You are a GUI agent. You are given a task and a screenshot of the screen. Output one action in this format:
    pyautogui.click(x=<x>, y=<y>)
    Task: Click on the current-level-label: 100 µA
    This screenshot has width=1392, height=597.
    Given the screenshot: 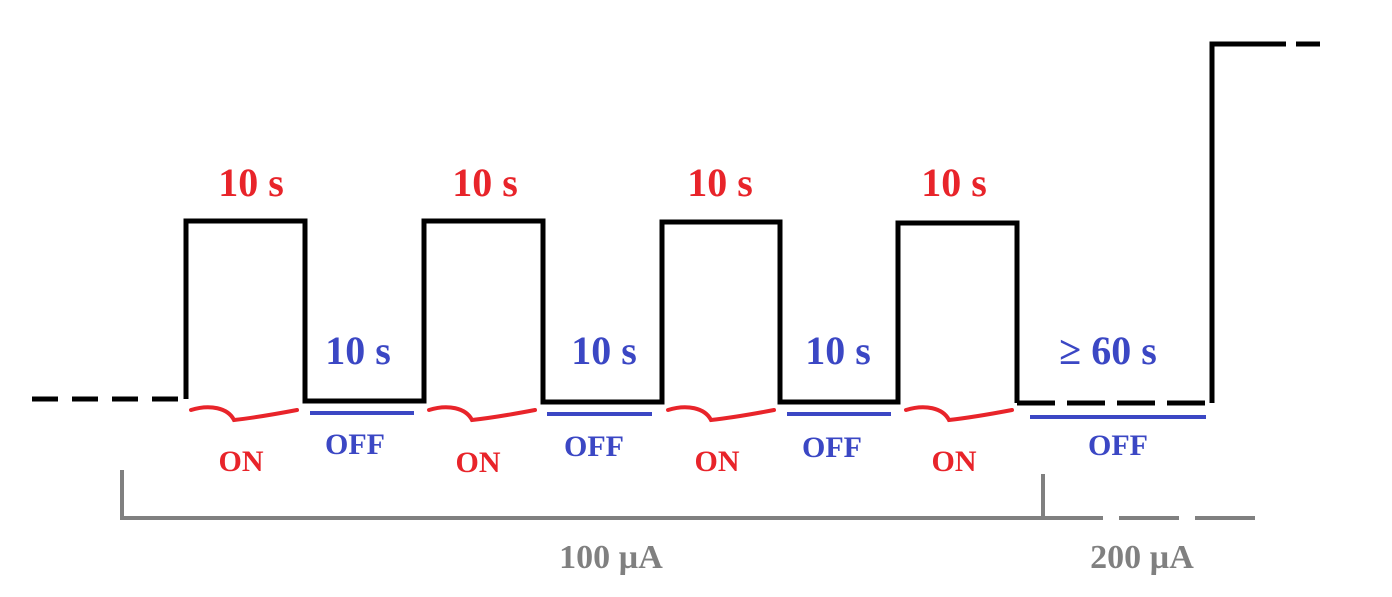 What is the action you would take?
    pyautogui.click(x=611, y=557)
    